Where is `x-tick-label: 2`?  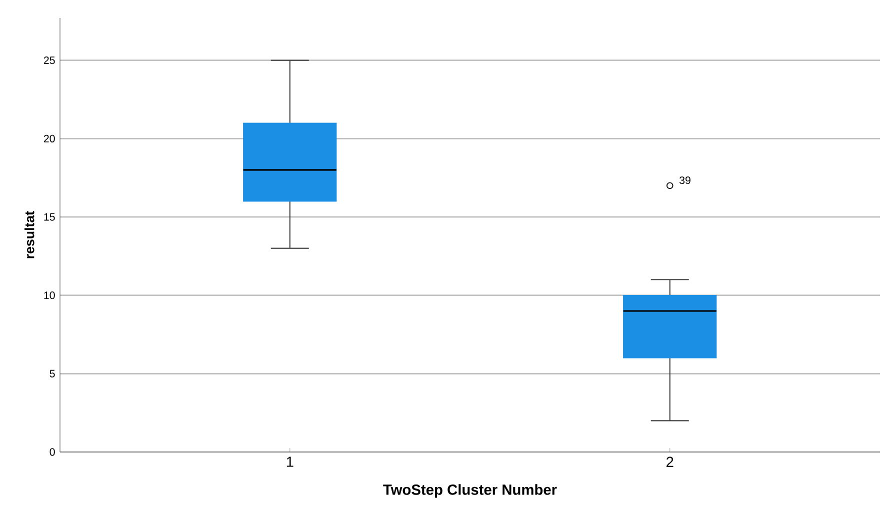
x-tick-label: 2 is located at coordinates (670, 461).